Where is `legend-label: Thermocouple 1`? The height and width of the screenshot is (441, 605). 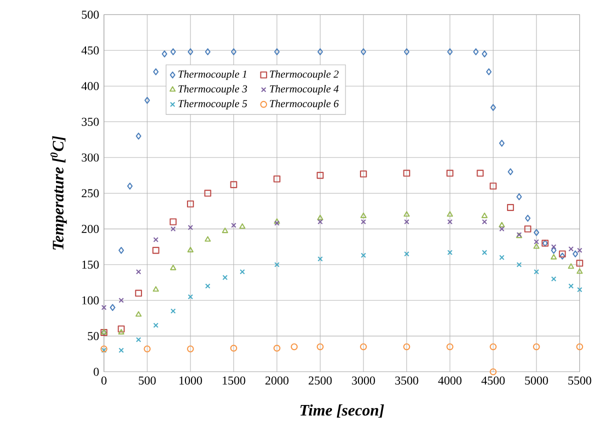 legend-label: Thermocouple 1 is located at coordinates (212, 75).